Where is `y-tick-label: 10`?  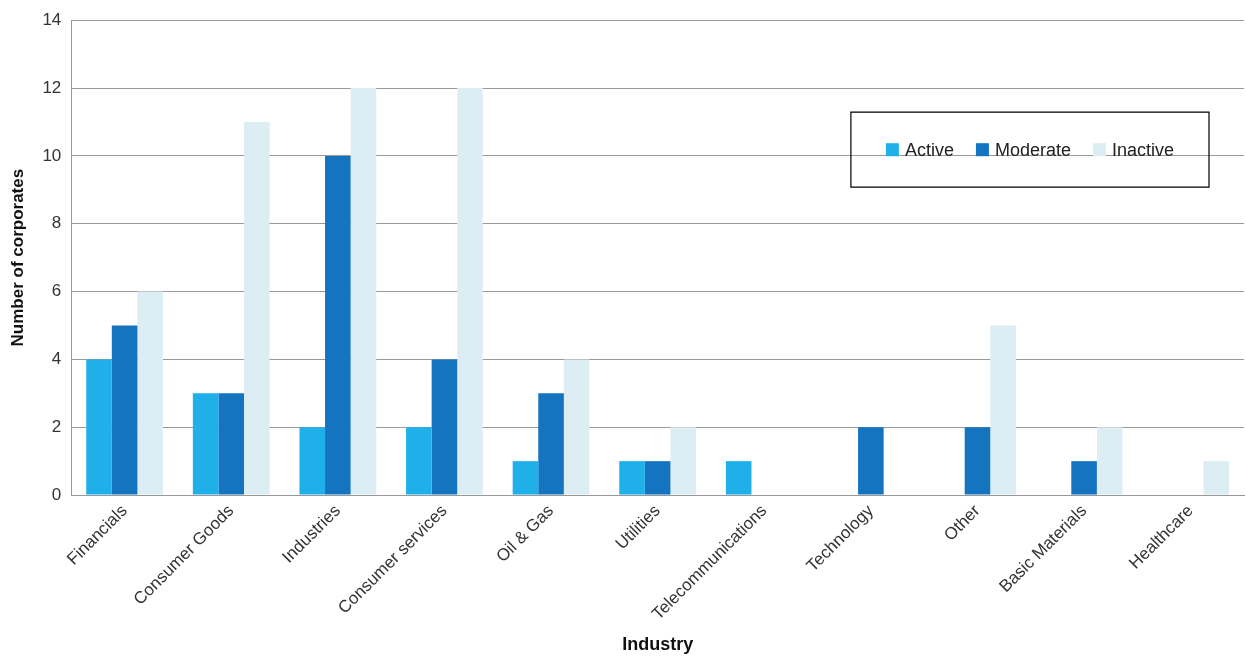
y-tick-label: 10 is located at coordinates (52, 155).